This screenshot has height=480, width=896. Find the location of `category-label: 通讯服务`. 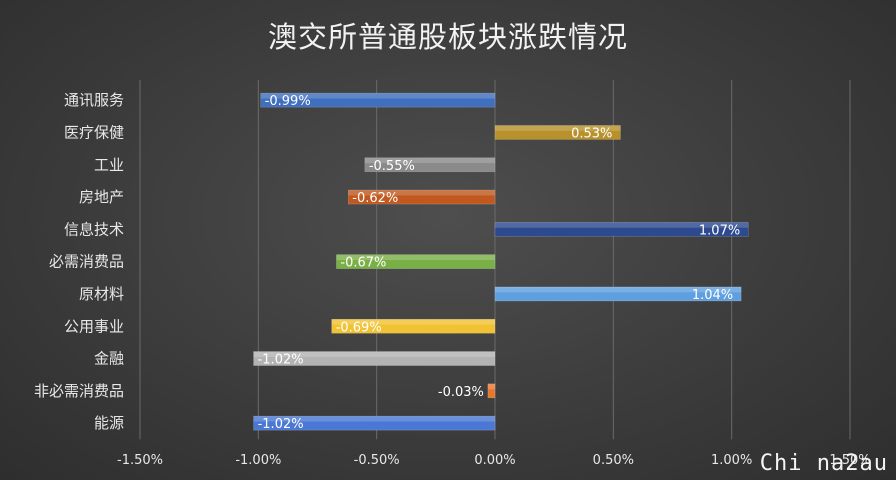

category-label: 通讯服务 is located at coordinates (94, 100).